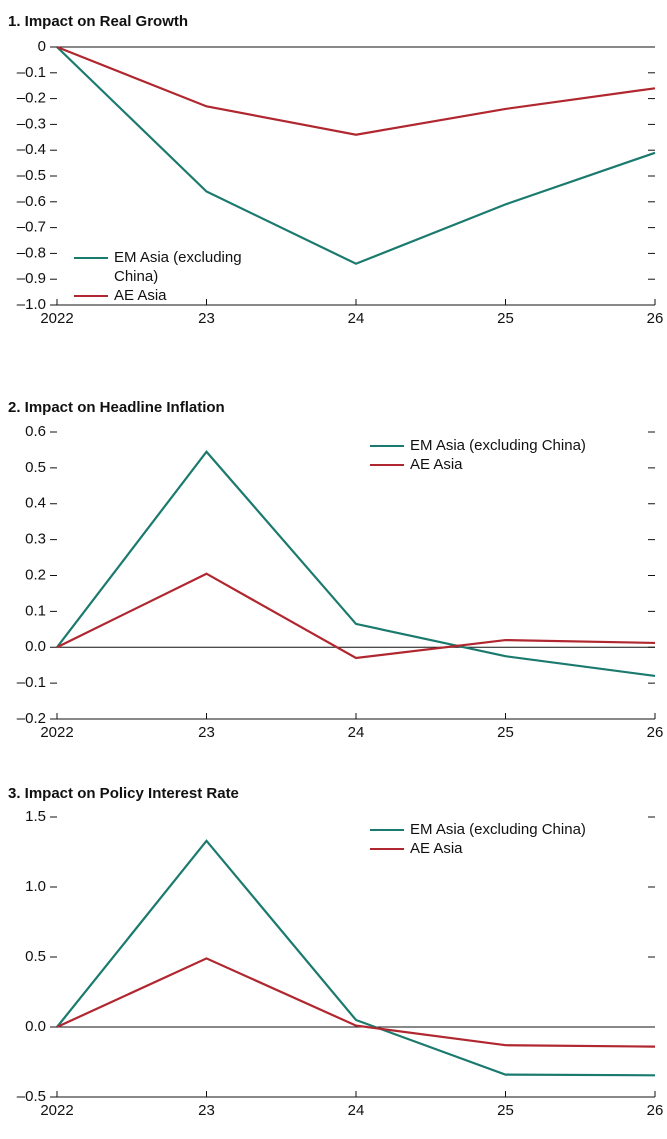 The image size is (667, 1139). I want to click on y-tick-label: 0.6, so click(35, 431).